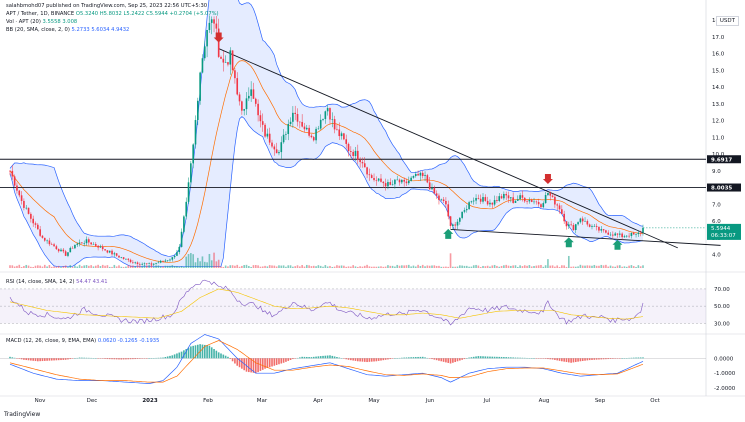 The image size is (745, 422). What do you see at coordinates (100, 30) in the screenshot?
I see `bb-values: 5.2733 5.6034 4.9432` at bounding box center [100, 30].